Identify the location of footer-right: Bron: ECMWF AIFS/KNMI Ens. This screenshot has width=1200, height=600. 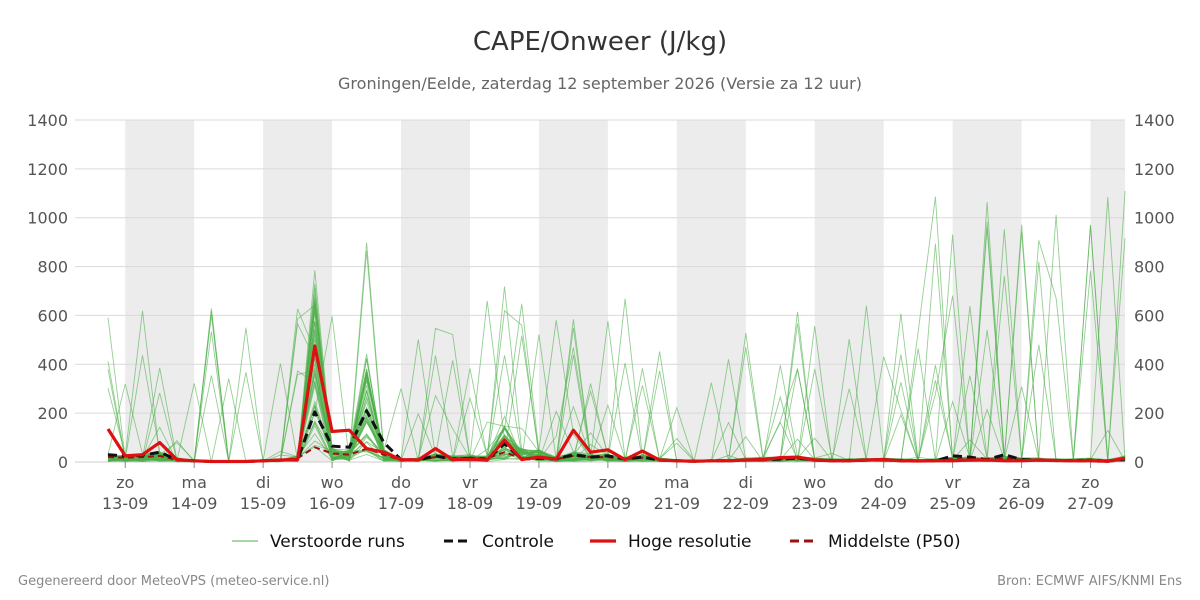
(1089, 581).